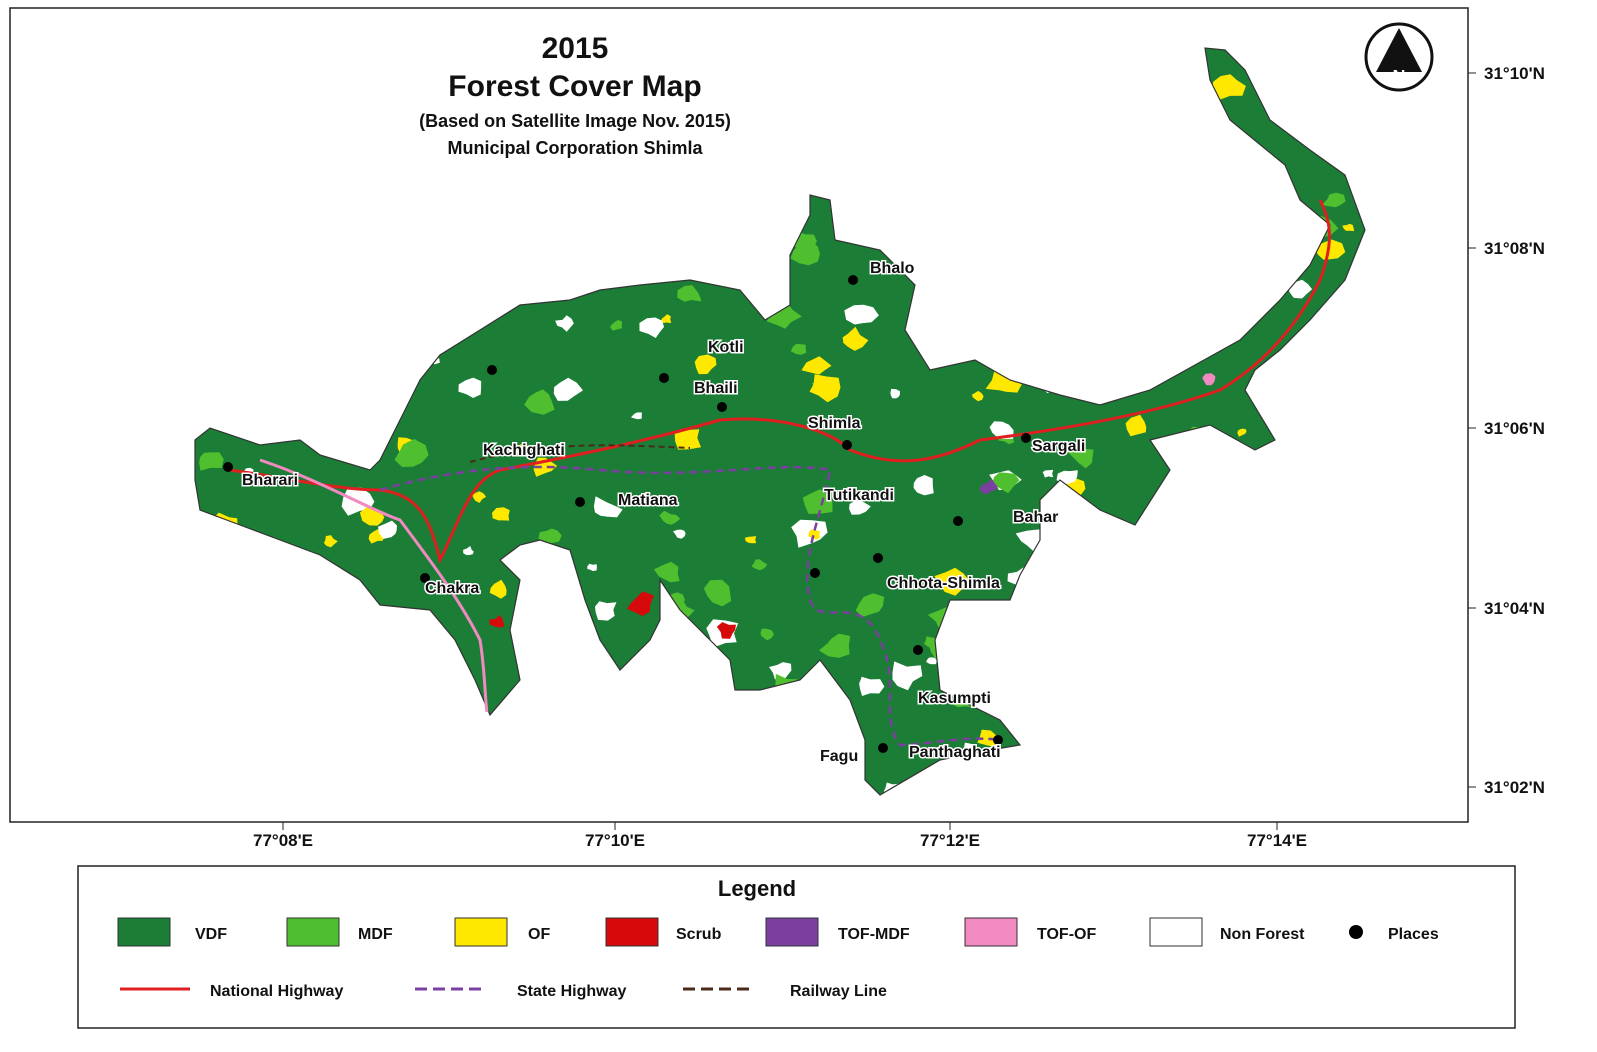 The image size is (1597, 1052). I want to click on railway-line, so click(580, 453).